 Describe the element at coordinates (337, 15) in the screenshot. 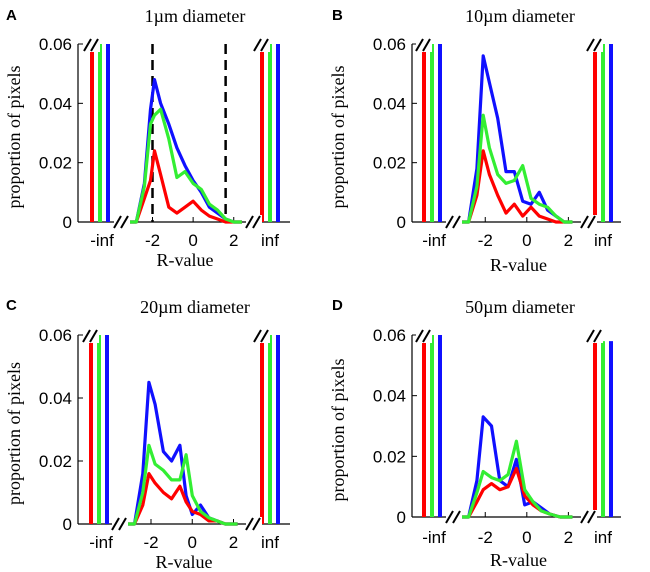

I see `panel-letter: B` at that location.